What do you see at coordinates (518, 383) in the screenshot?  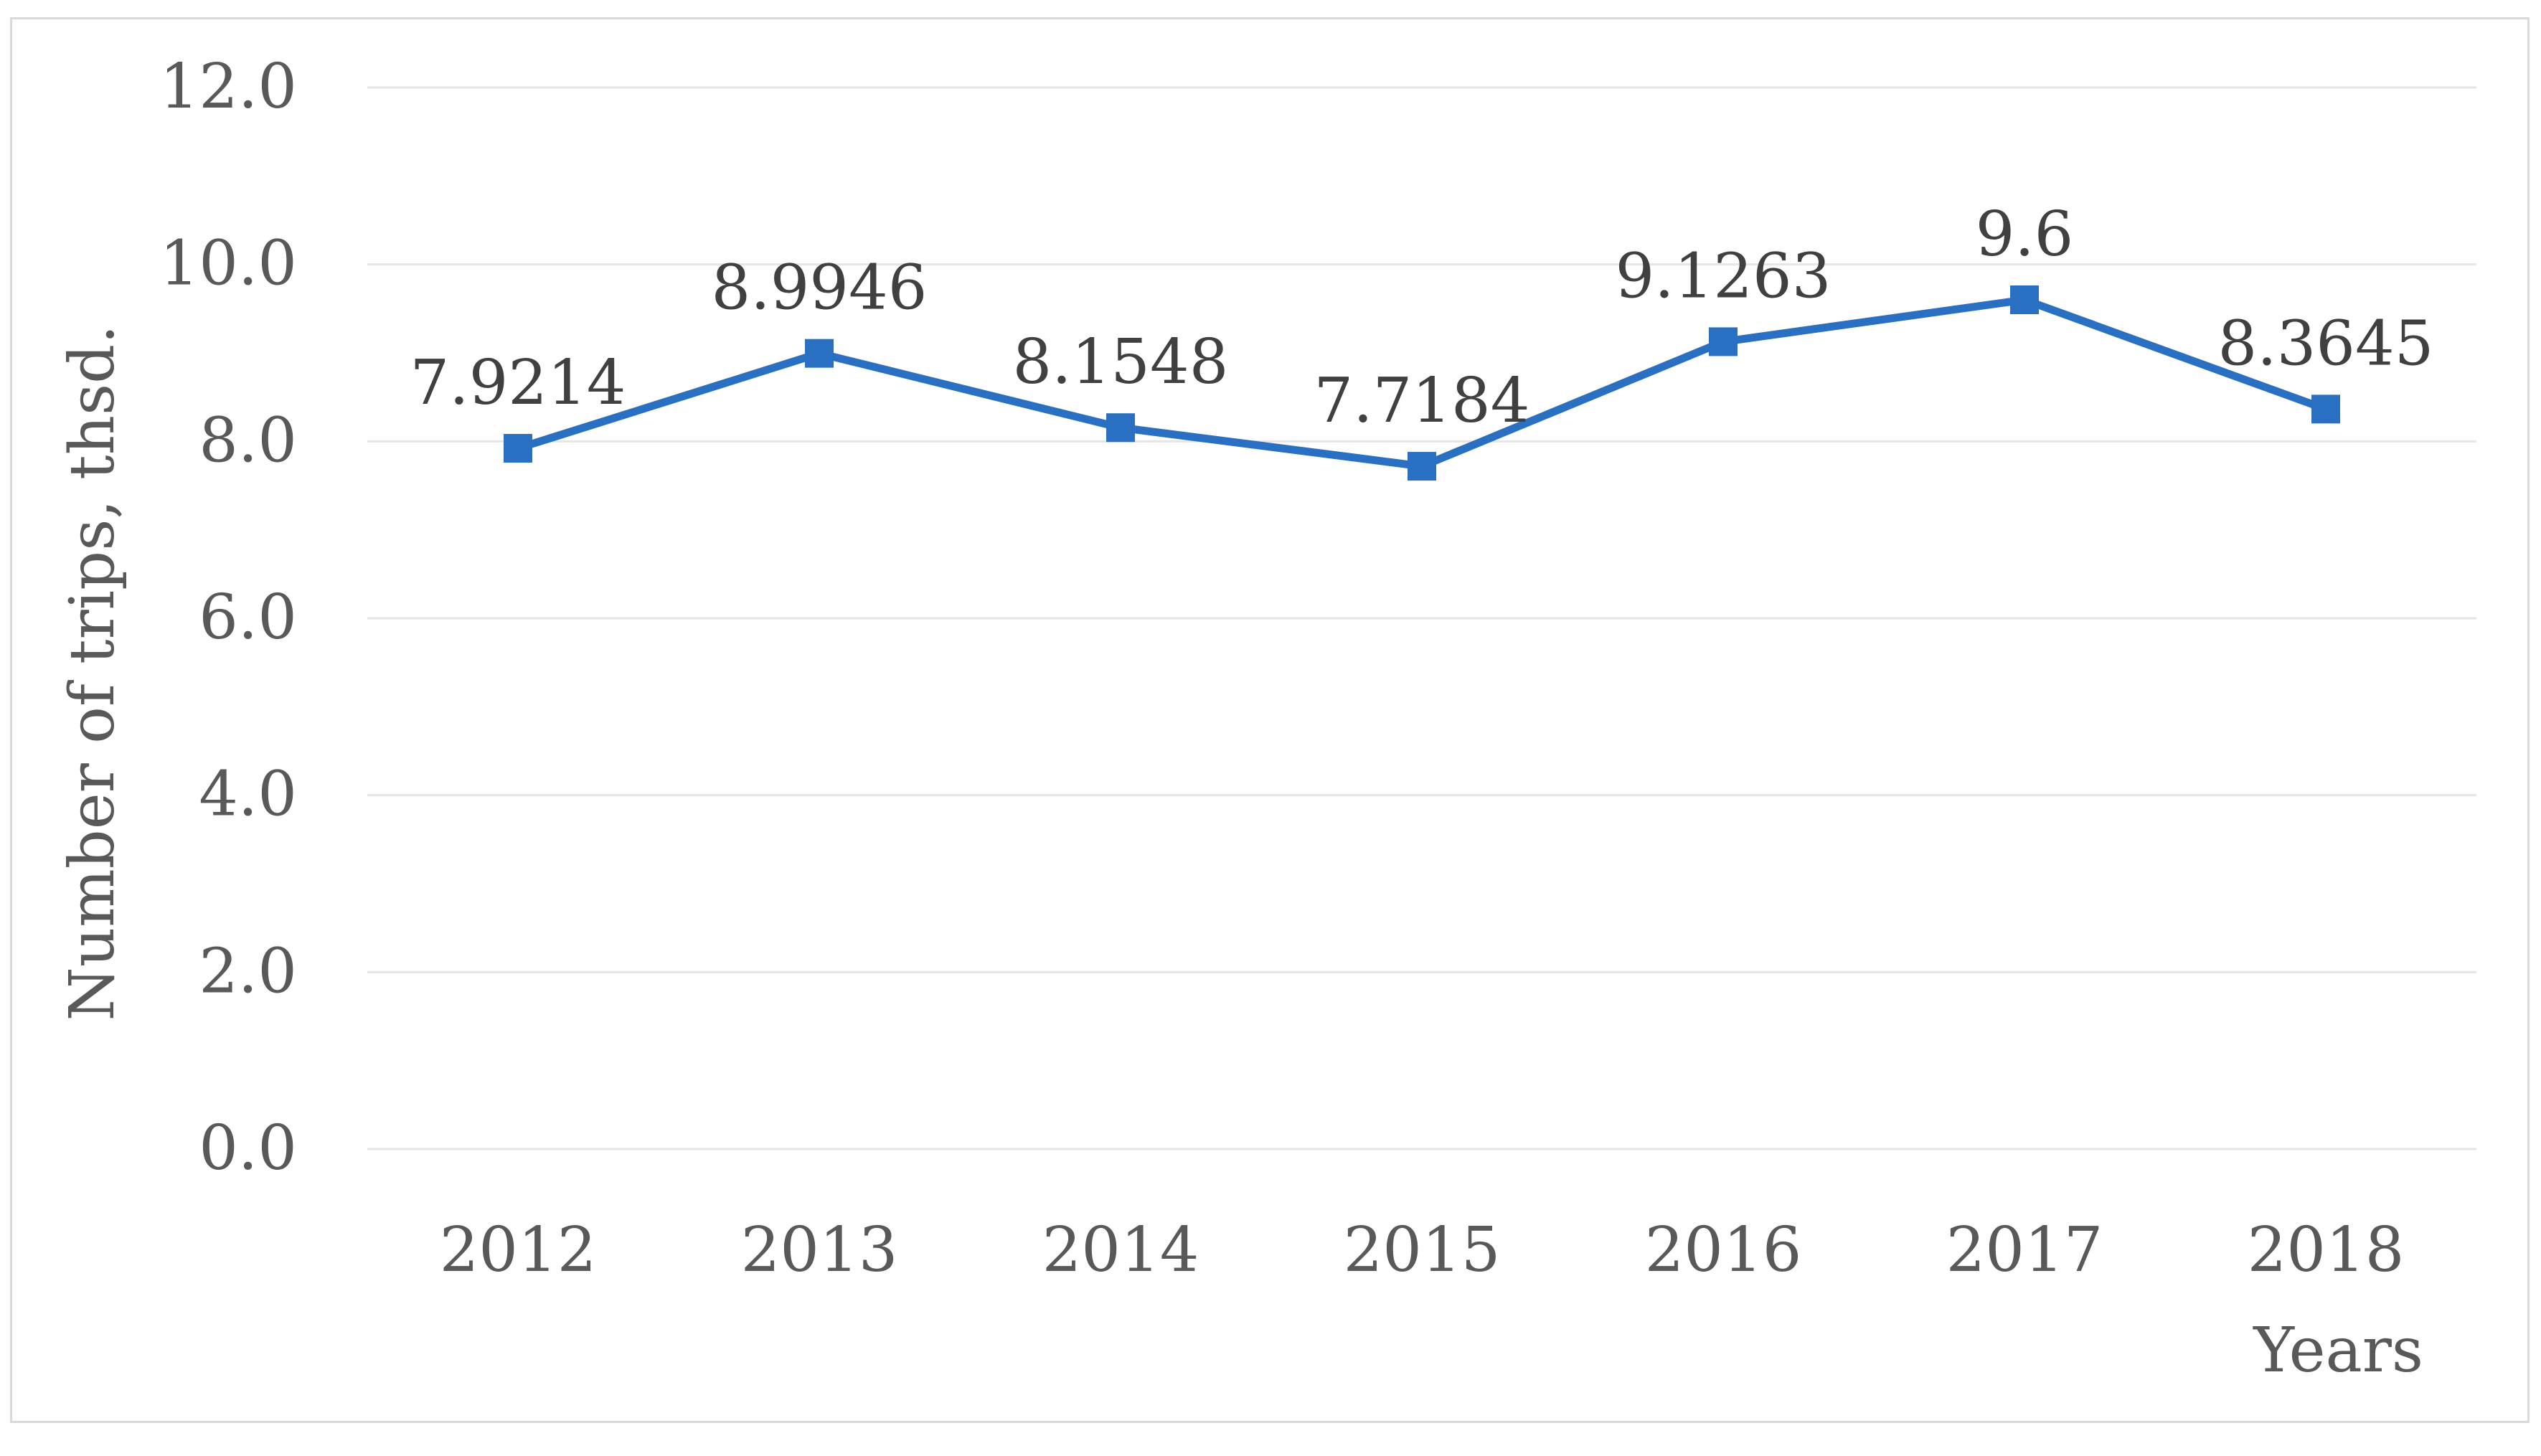 I see `data-label: 7.9214` at bounding box center [518, 383].